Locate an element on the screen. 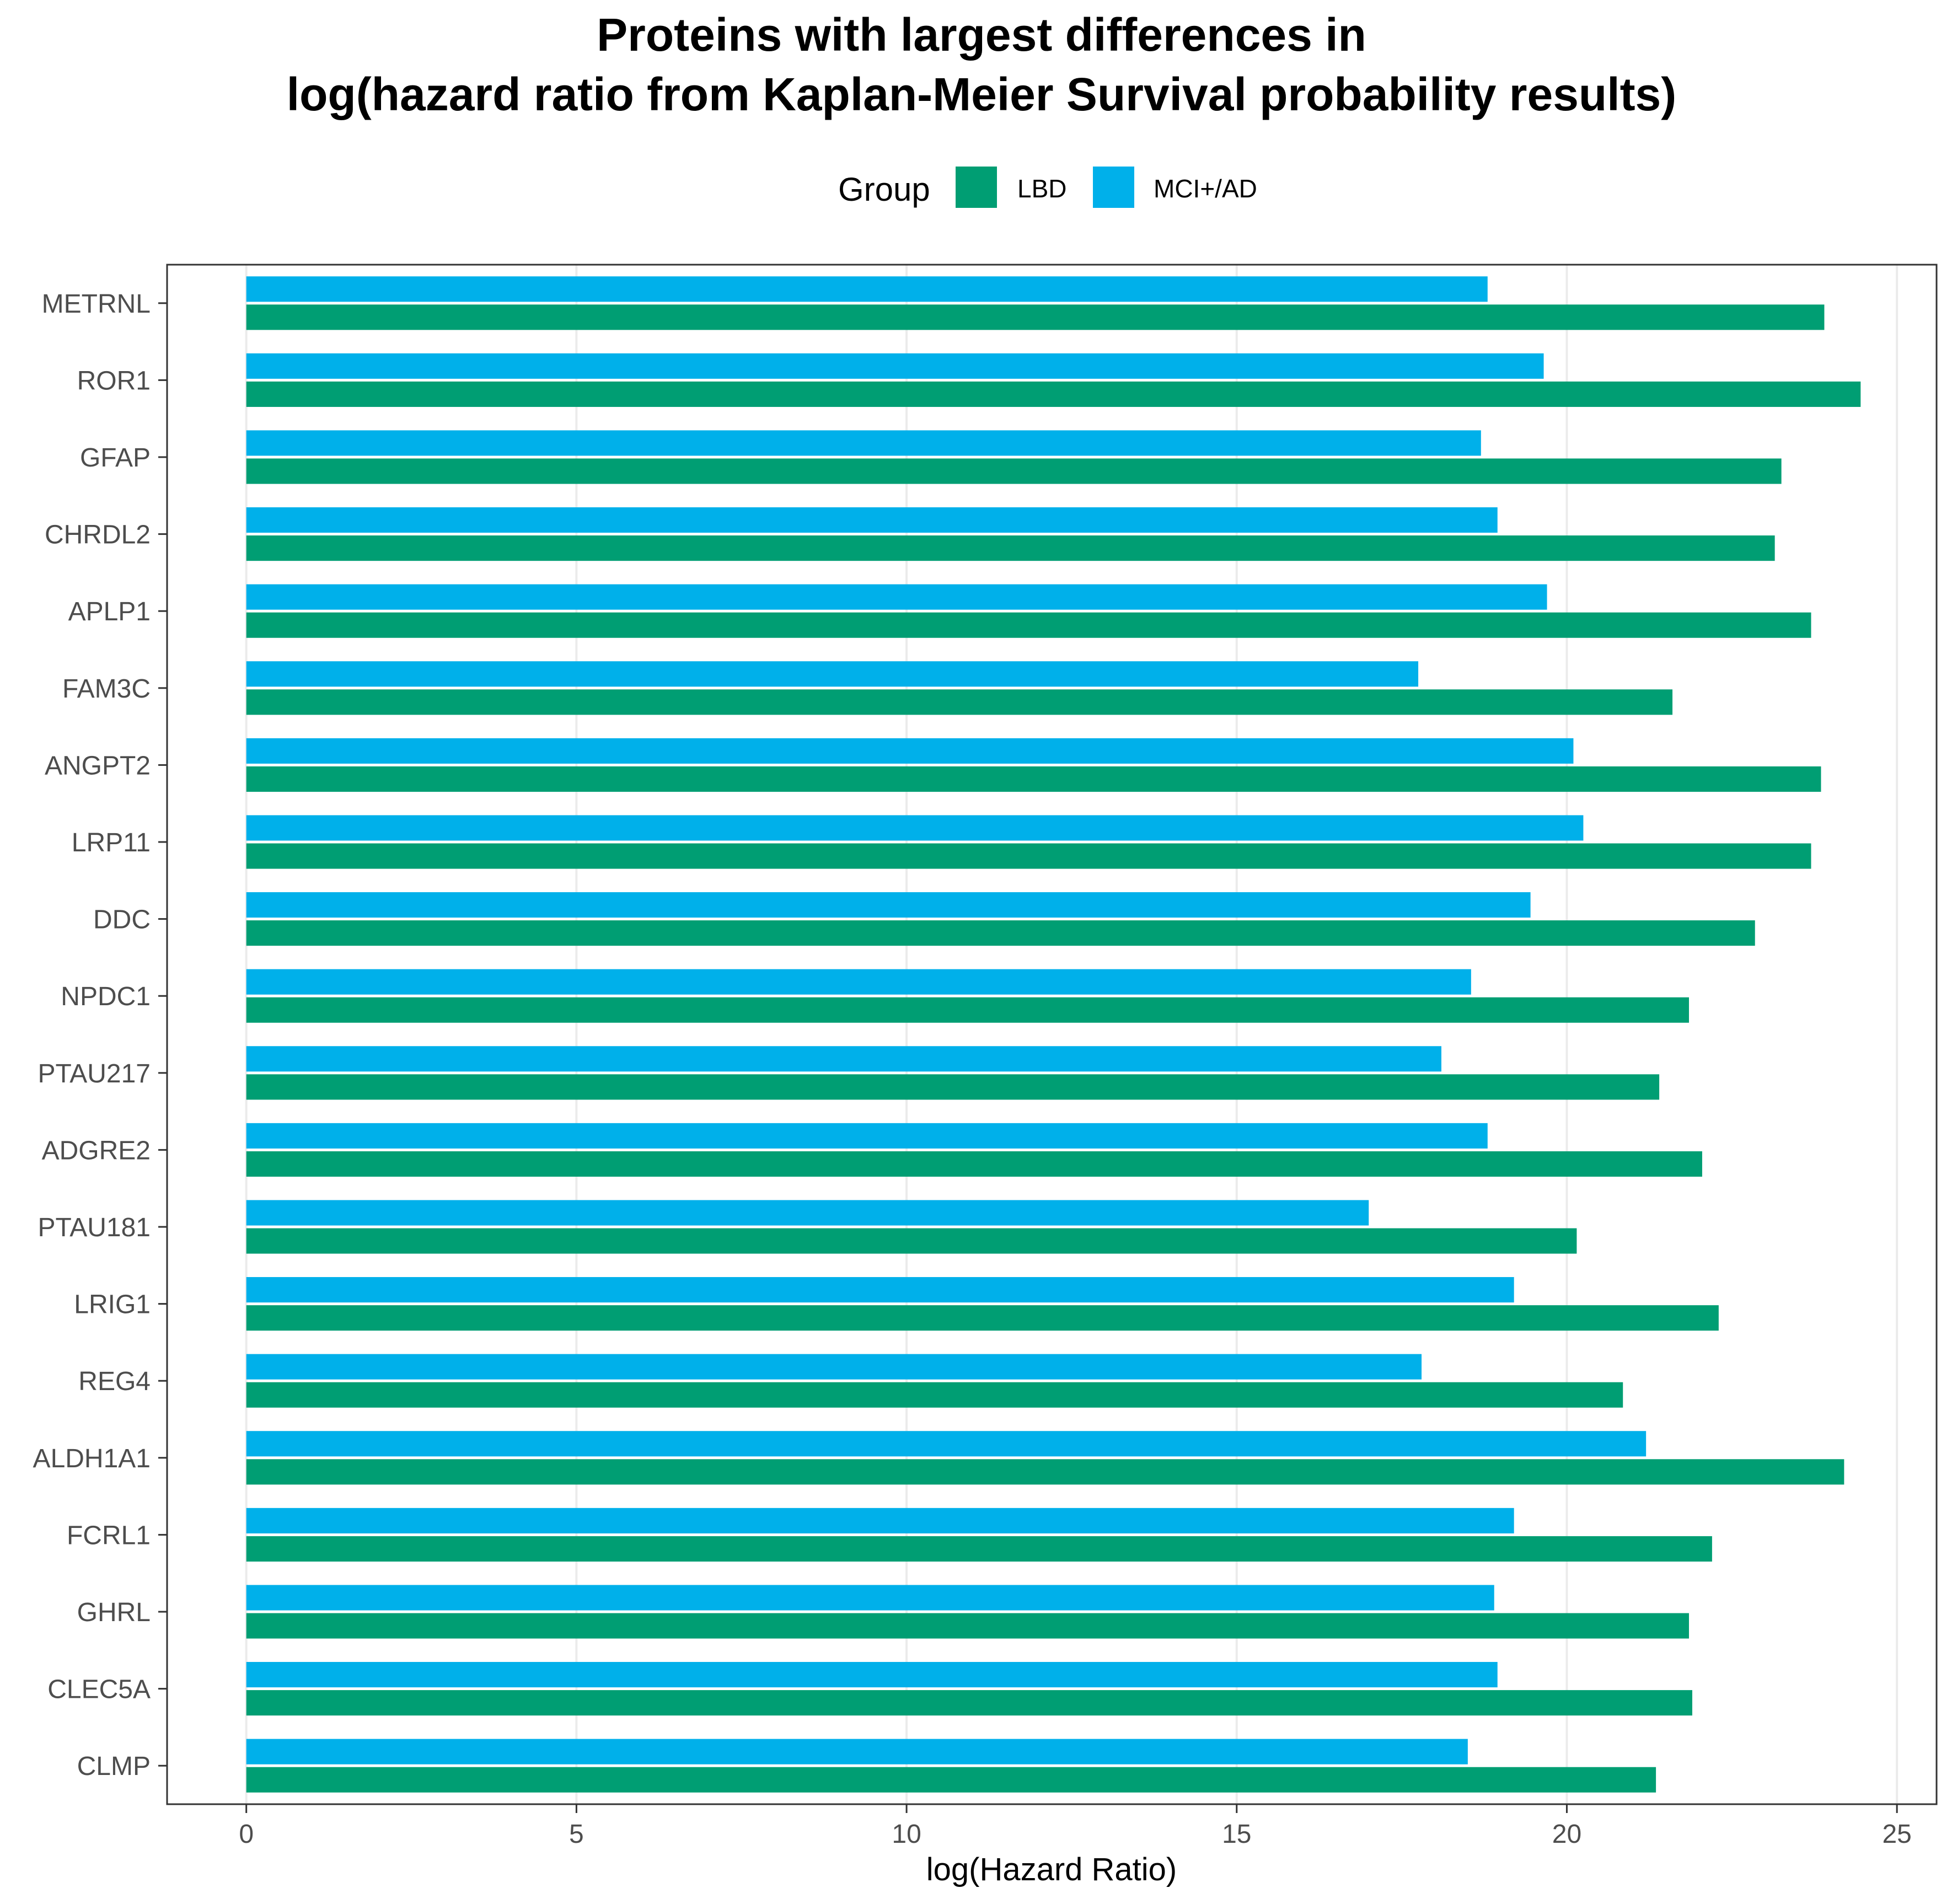 The image size is (1952, 1904). bar-lbd-chrdl2 is located at coordinates (1011, 548).